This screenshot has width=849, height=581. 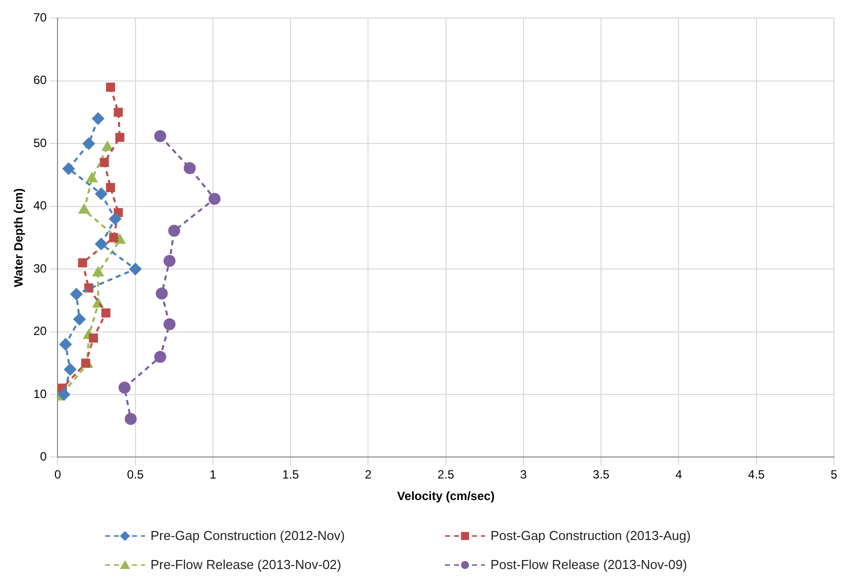 I want to click on x-tick-label: 1, so click(x=213, y=475).